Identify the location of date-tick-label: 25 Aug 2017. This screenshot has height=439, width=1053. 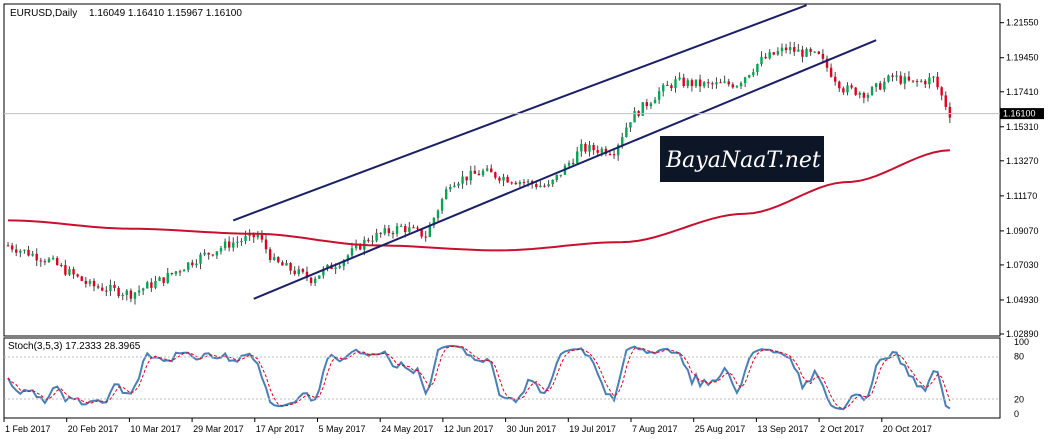
(720, 429).